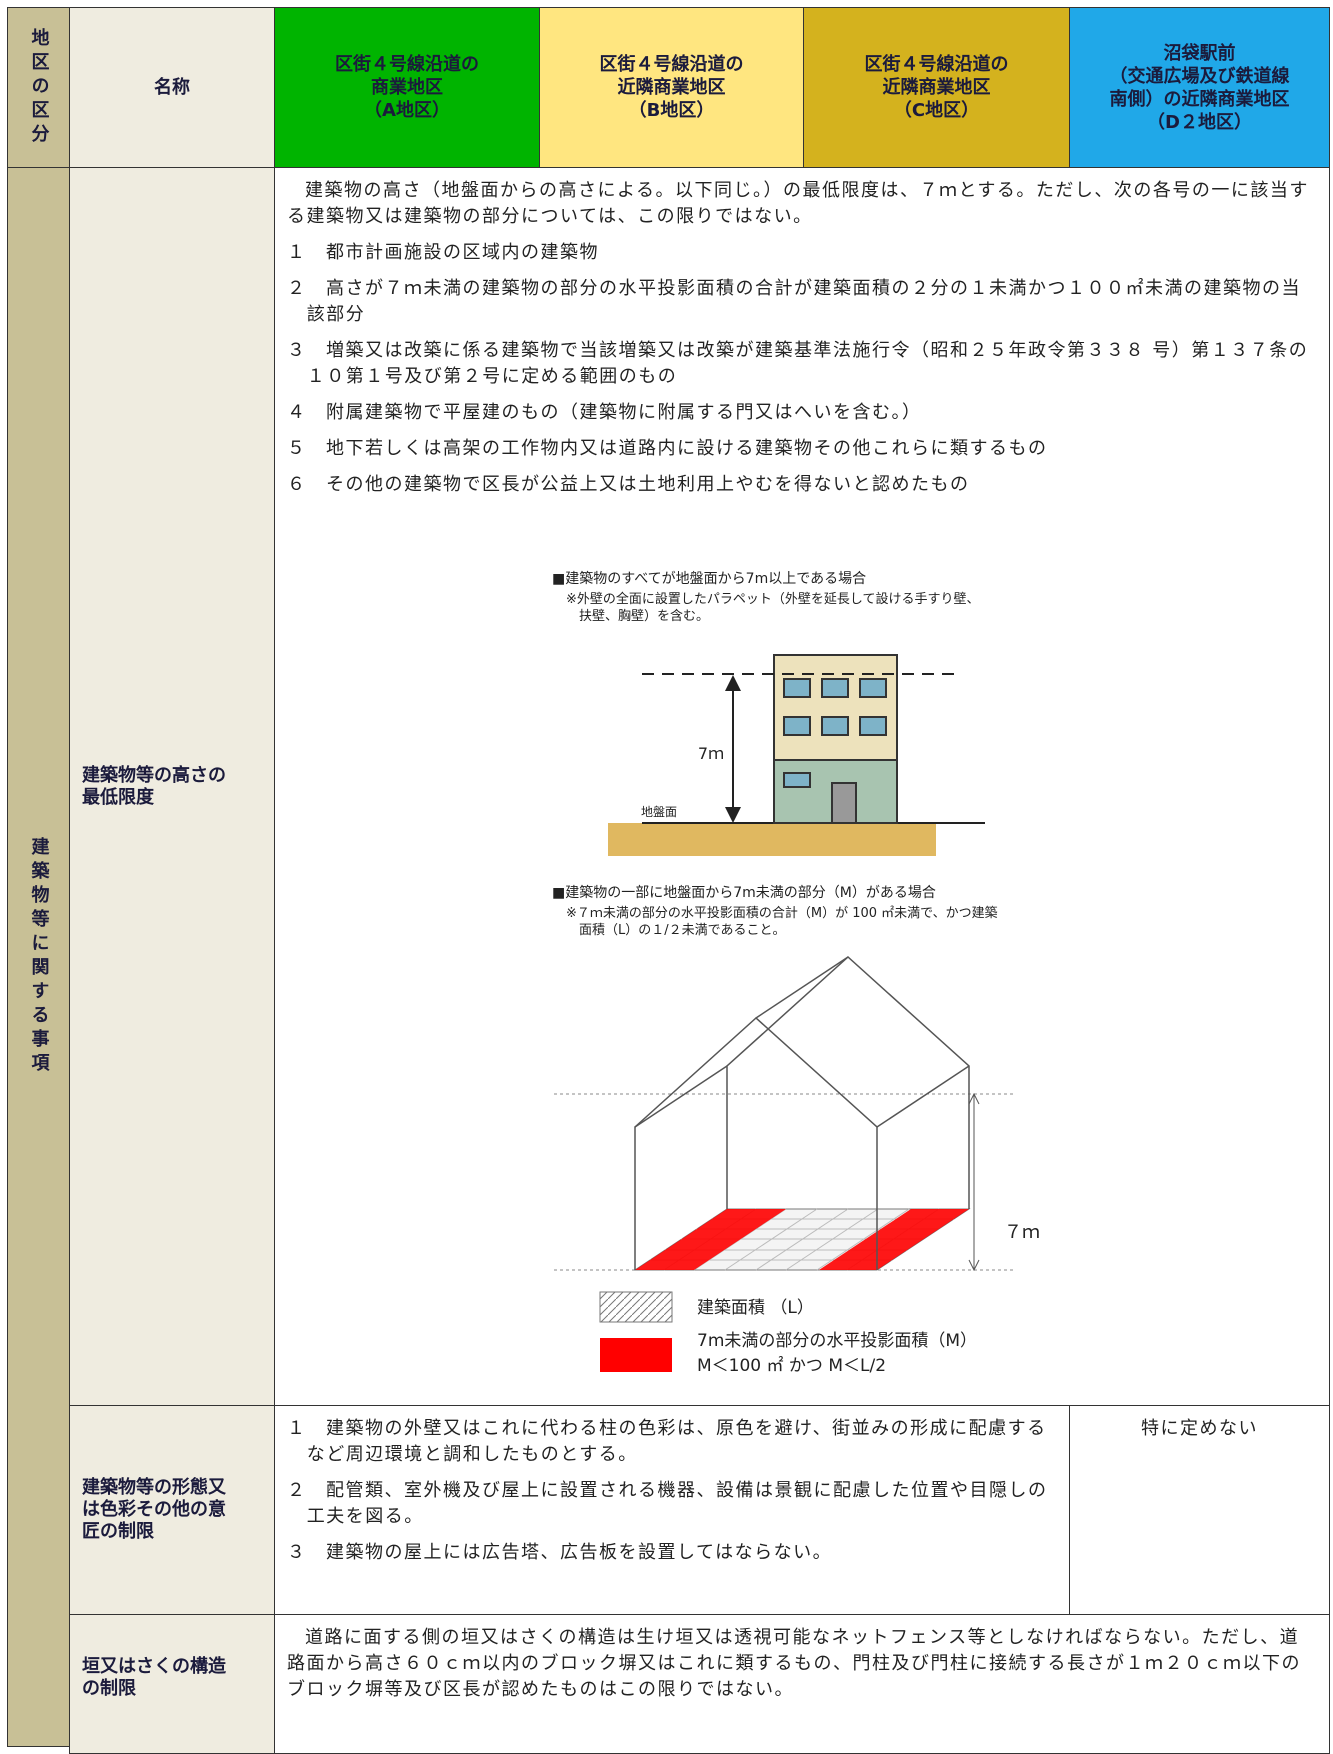 This screenshot has width=1333, height=1754. I want to click on legend-m-rule: M＜100 ㎡ かつ M＜L/2, so click(791, 1366).